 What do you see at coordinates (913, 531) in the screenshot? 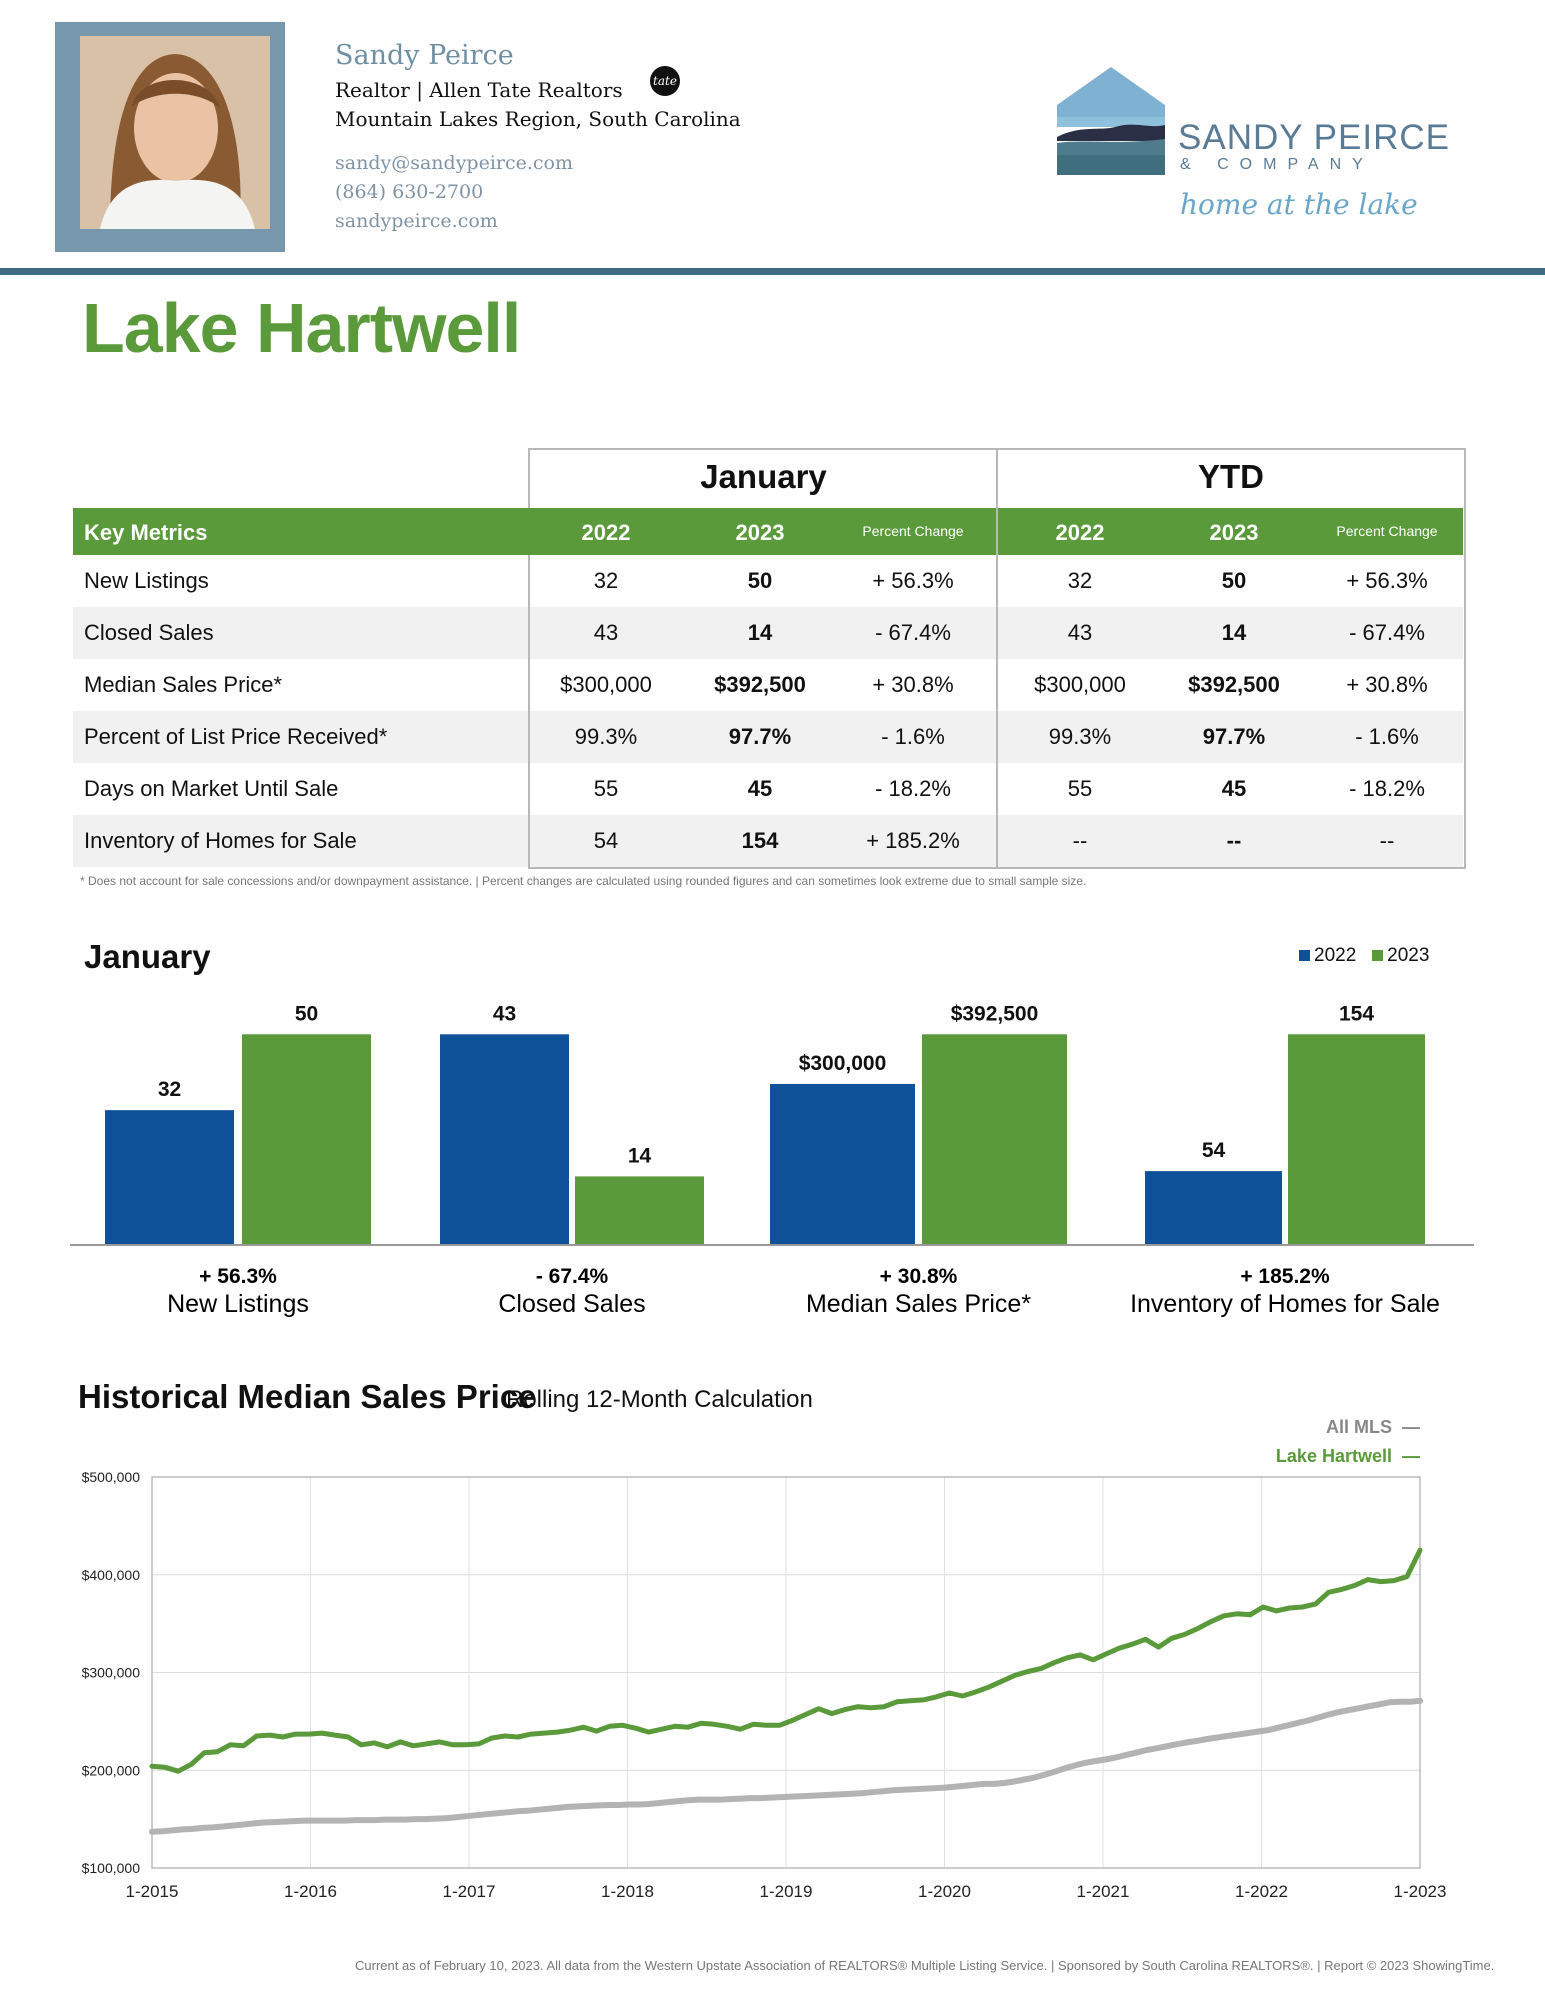
I see `header-jan-pct: Percent Change` at bounding box center [913, 531].